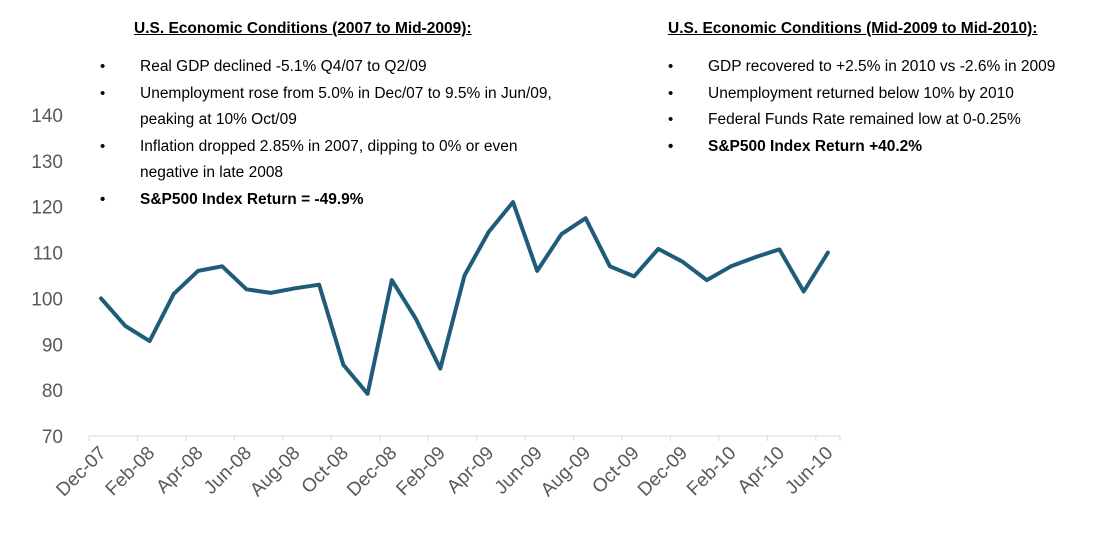 This screenshot has height=534, width=1107. I want to click on x-tick-label: Aug-09, so click(566, 472).